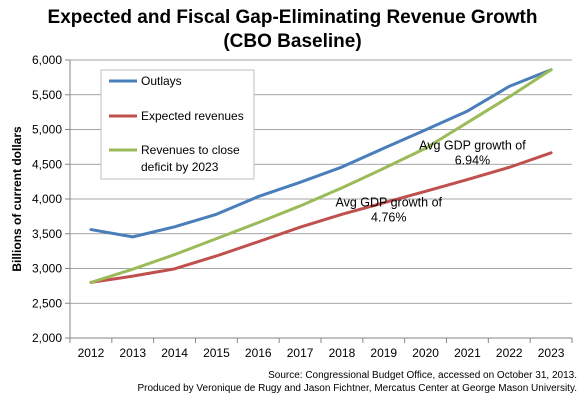  Describe the element at coordinates (47, 269) in the screenshot. I see `y-tick-label-3000: 3,000` at that location.